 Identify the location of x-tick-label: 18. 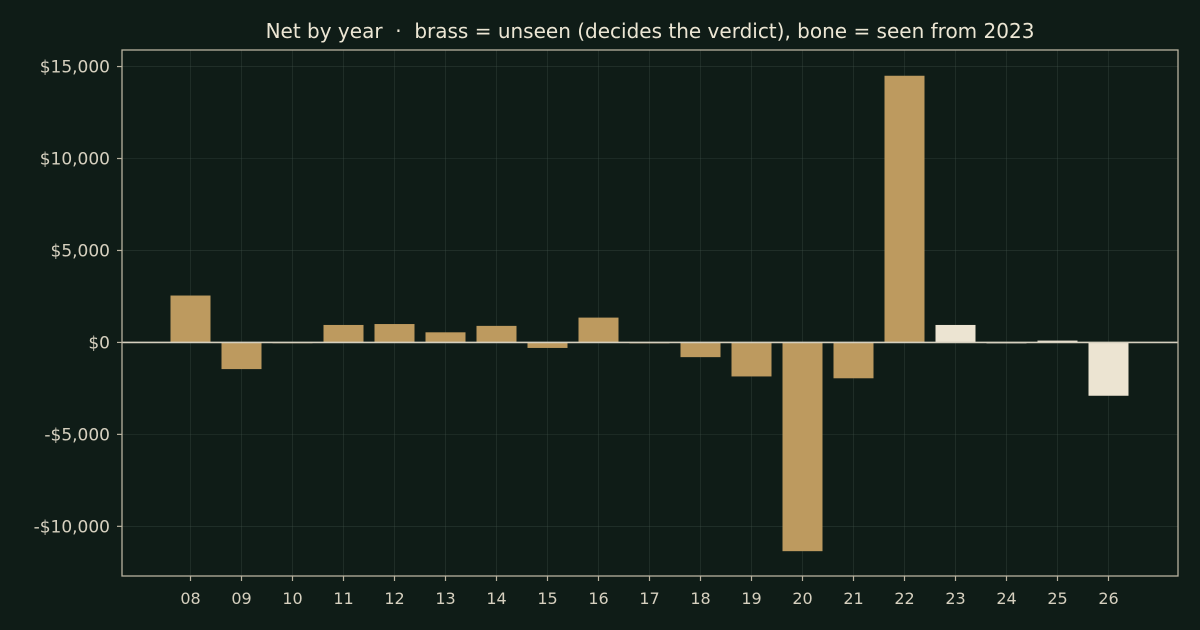
(700, 598).